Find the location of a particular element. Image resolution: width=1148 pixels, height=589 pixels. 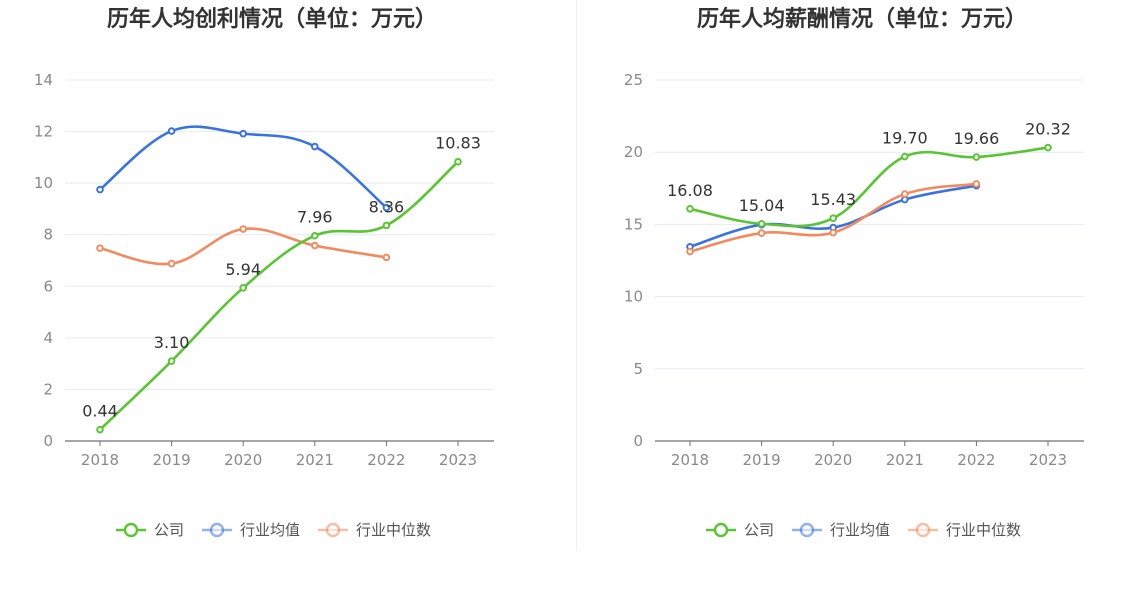

y-tick-label: 12 is located at coordinates (43, 132).